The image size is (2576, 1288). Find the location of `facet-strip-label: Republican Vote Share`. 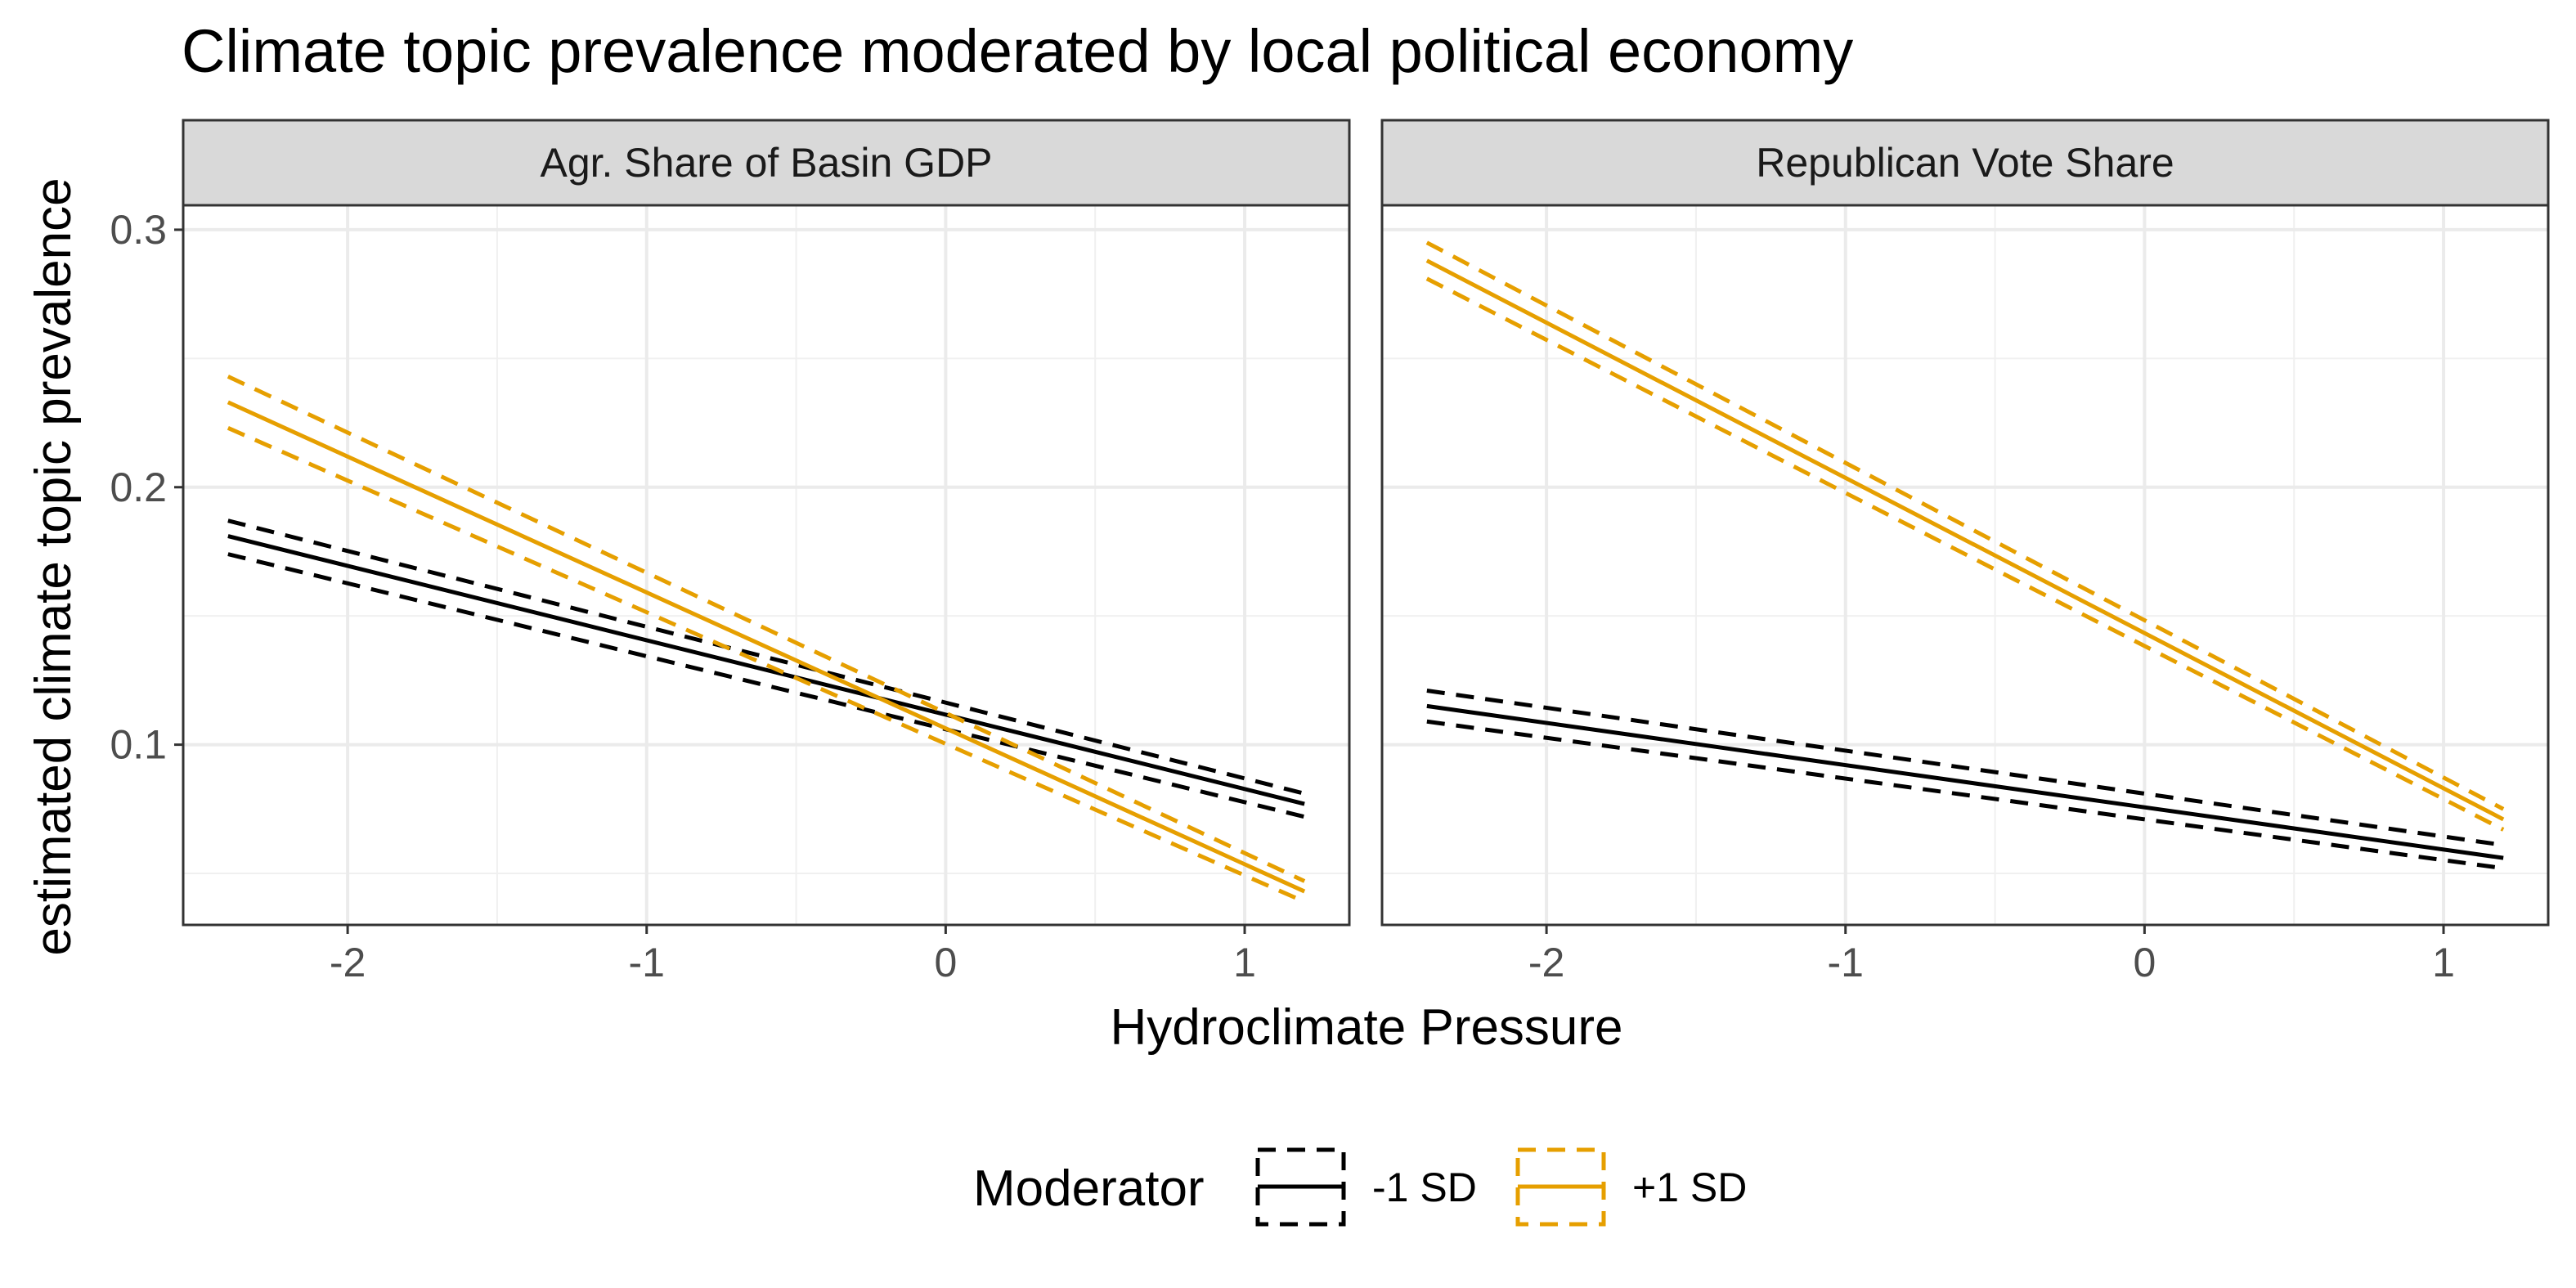

facet-strip-label: Republican Vote Share is located at coordinates (1965, 163).